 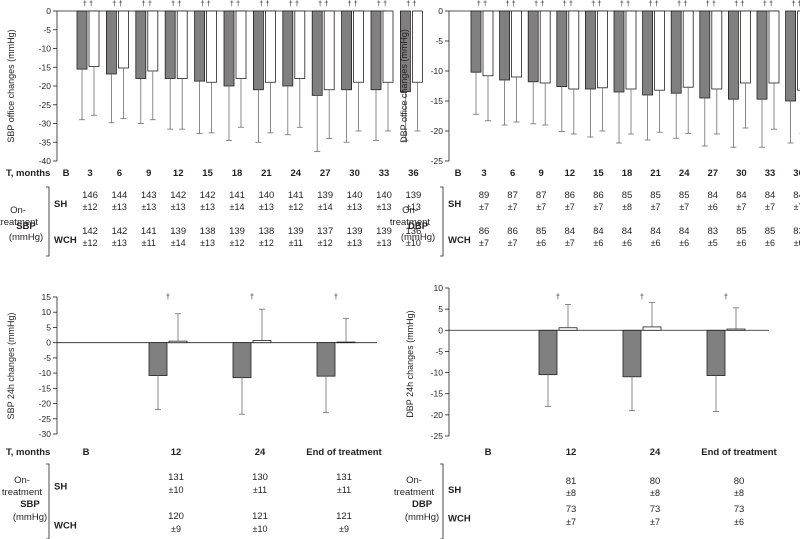 I want to click on side-label-line2: treatment, so click(x=22, y=492).